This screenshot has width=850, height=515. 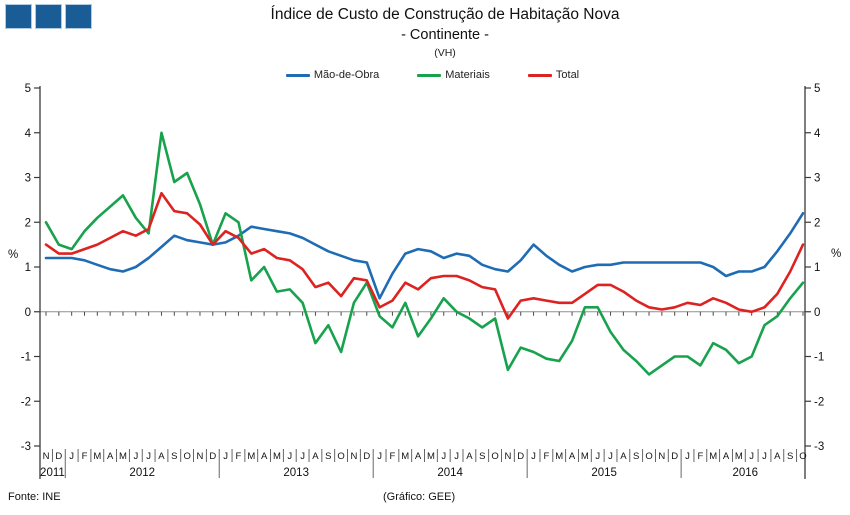 What do you see at coordinates (553, 75) in the screenshot?
I see `legend-item-total: Total` at bounding box center [553, 75].